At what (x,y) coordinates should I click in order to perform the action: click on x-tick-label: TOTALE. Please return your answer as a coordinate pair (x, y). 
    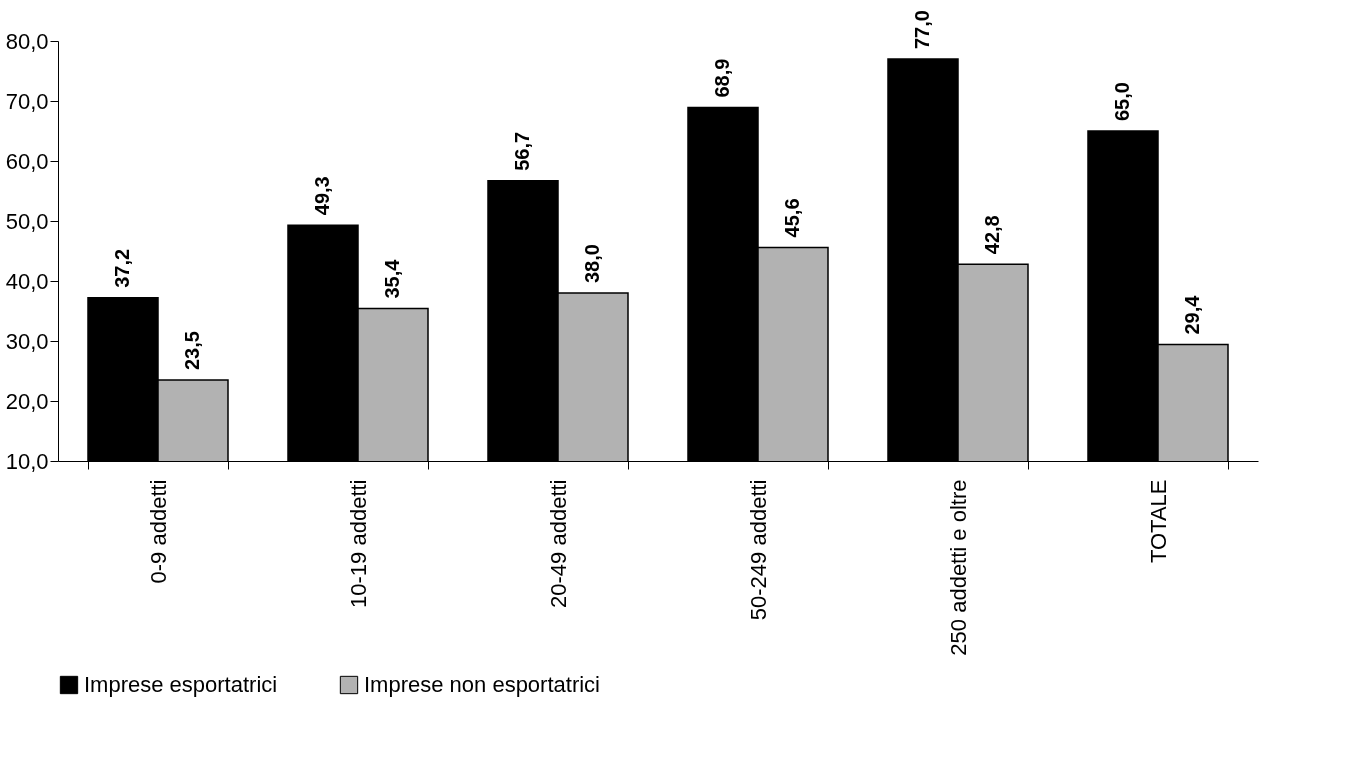
    Looking at the image, I should click on (1158, 521).